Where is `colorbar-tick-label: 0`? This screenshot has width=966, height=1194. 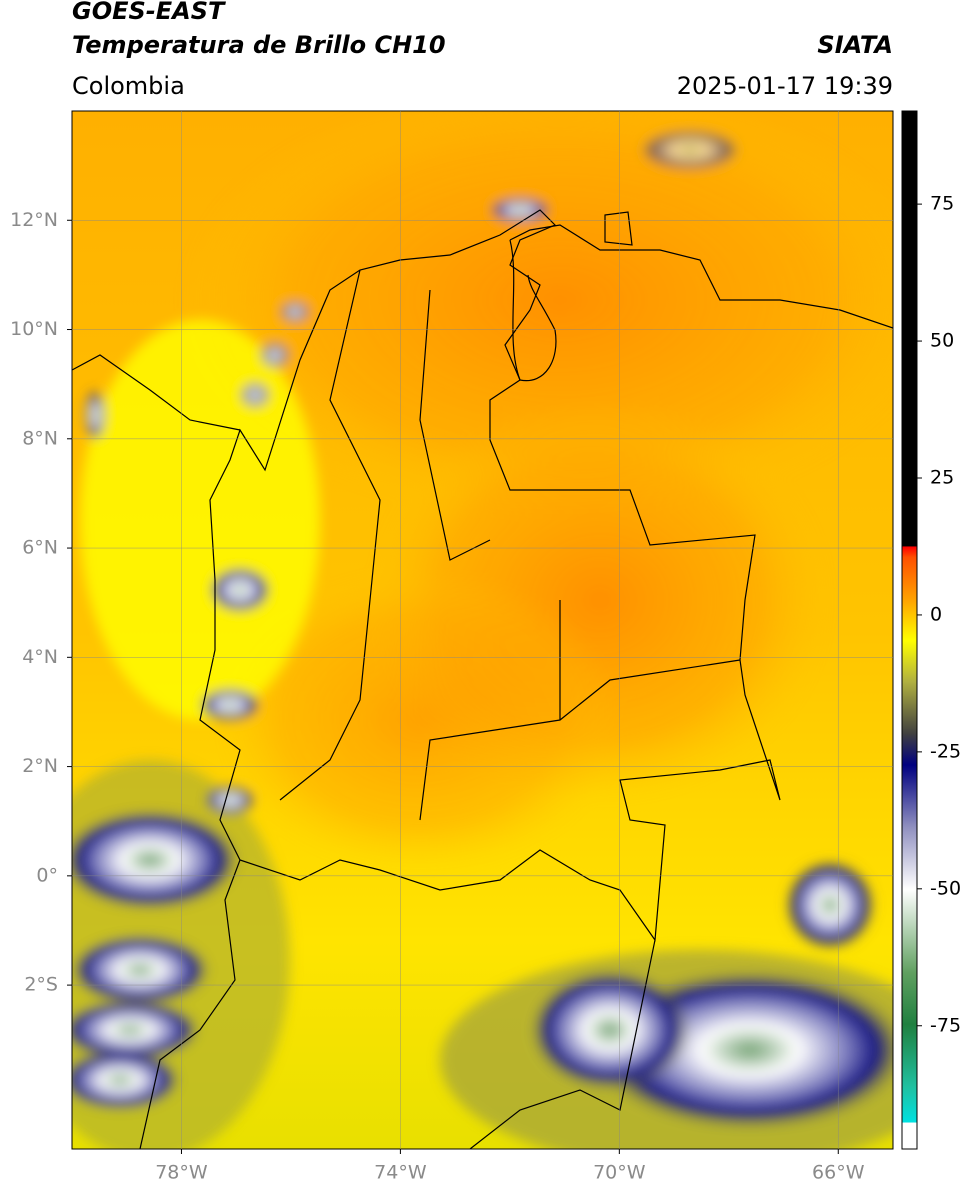
colorbar-tick-label: 0 is located at coordinates (936, 614).